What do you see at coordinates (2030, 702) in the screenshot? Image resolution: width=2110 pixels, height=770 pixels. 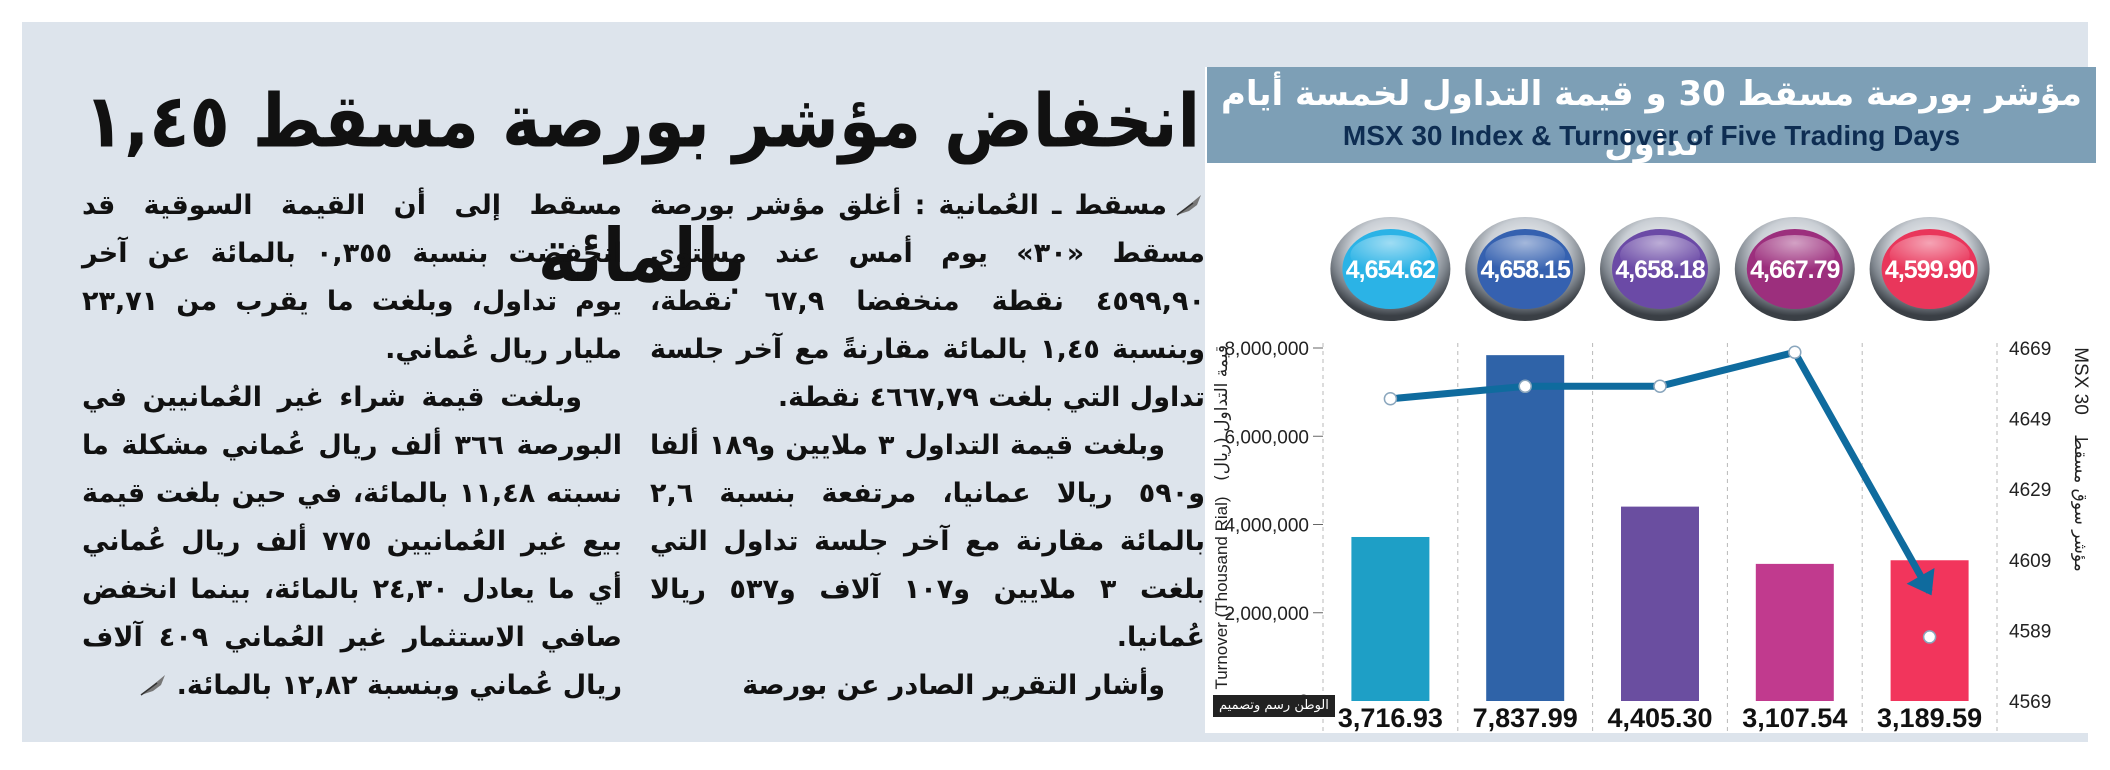 I see `right-axis-tick-label: 4569` at bounding box center [2030, 702].